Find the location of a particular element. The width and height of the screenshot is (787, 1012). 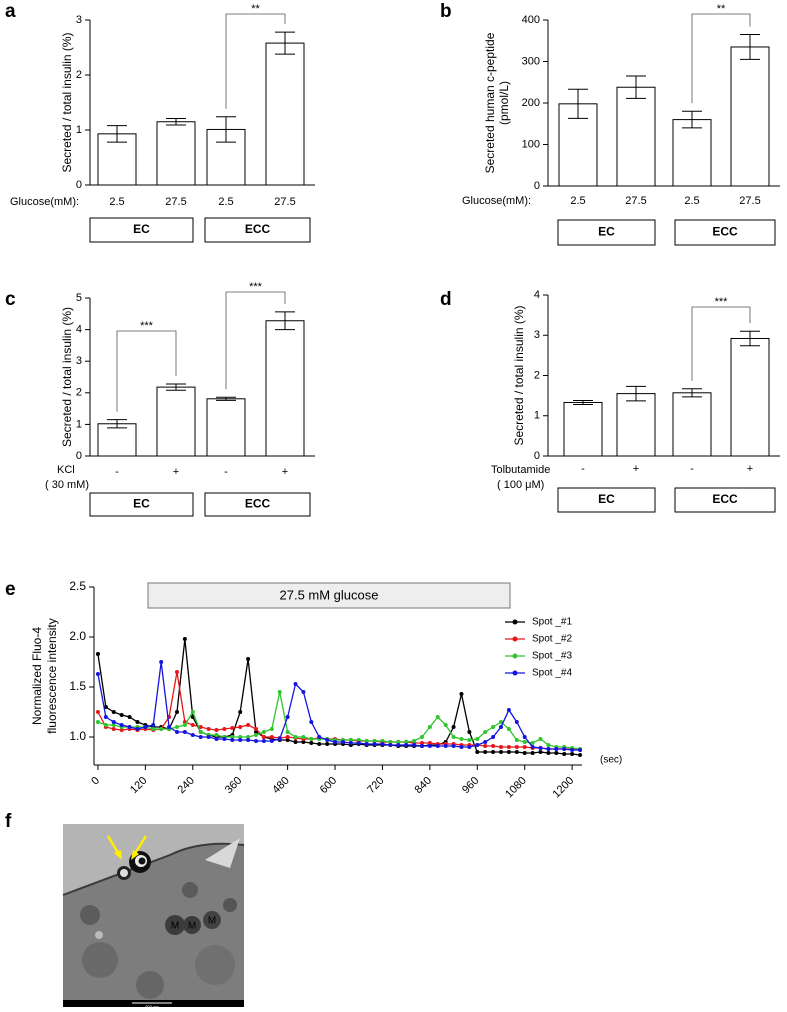

y-tick-label: 0 is located at coordinates (537, 186).